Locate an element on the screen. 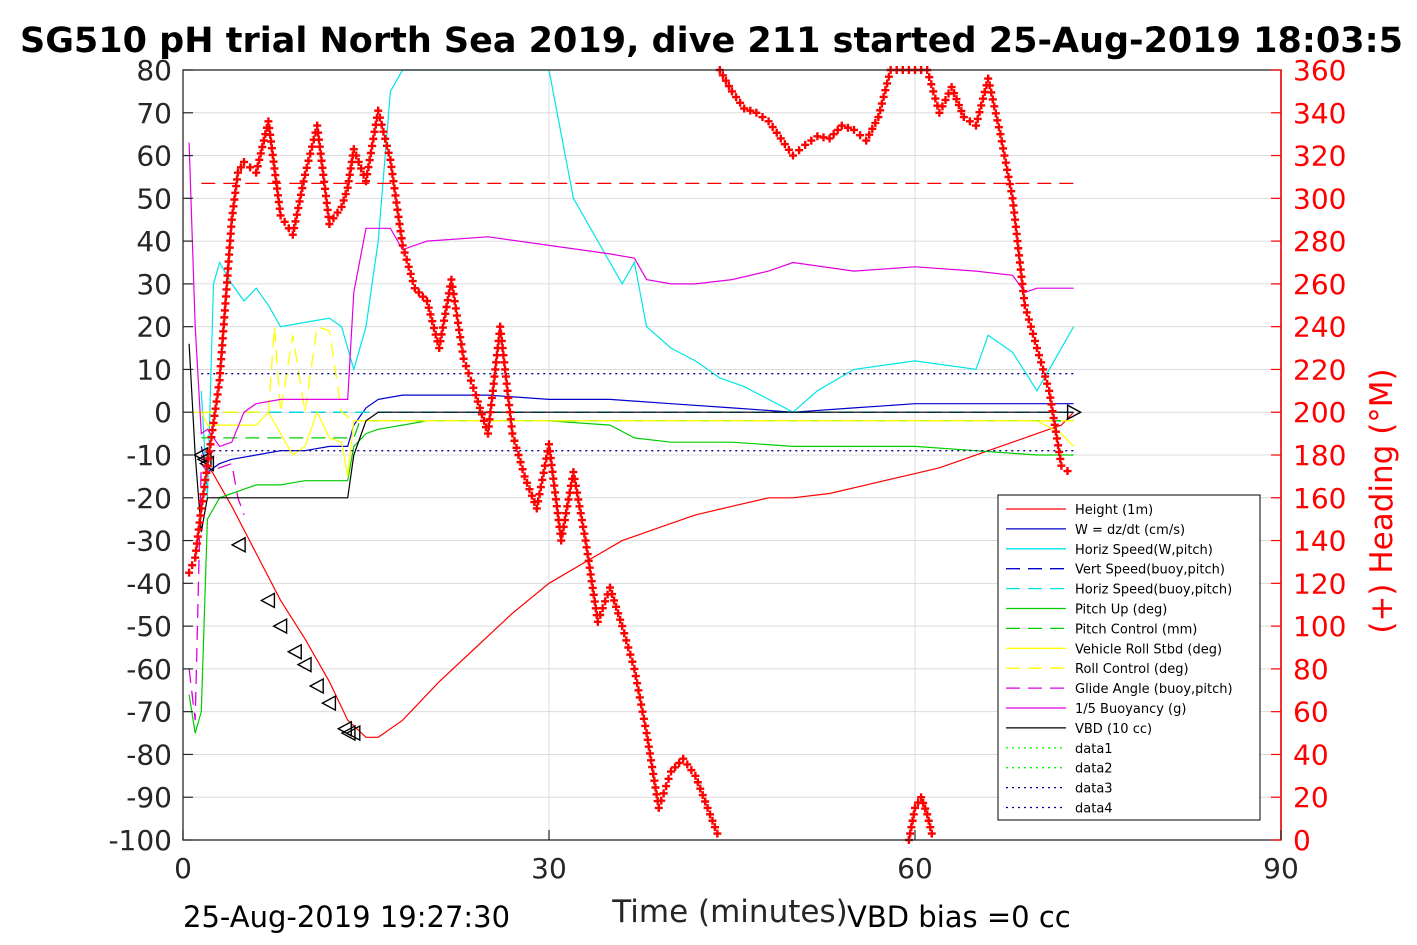 This screenshot has height=945, width=1417. footer-vbd-bias: VBD bias =0 cc is located at coordinates (959, 917).